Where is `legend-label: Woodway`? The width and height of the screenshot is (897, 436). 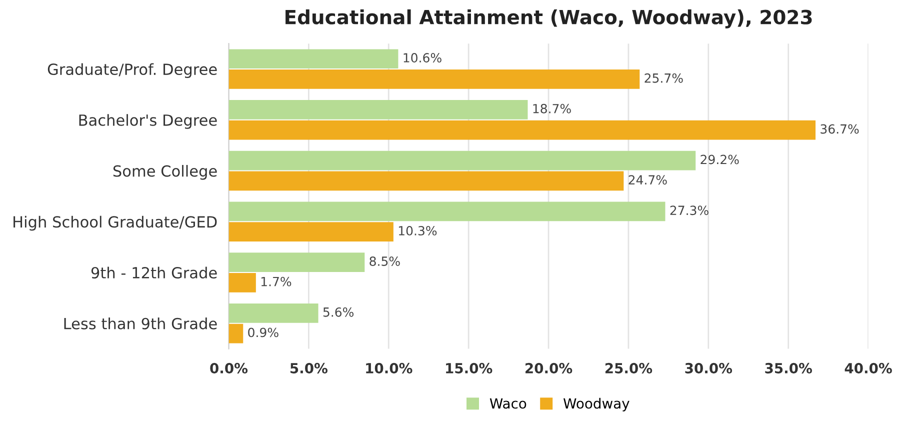
legend-label: Woodway is located at coordinates (596, 405).